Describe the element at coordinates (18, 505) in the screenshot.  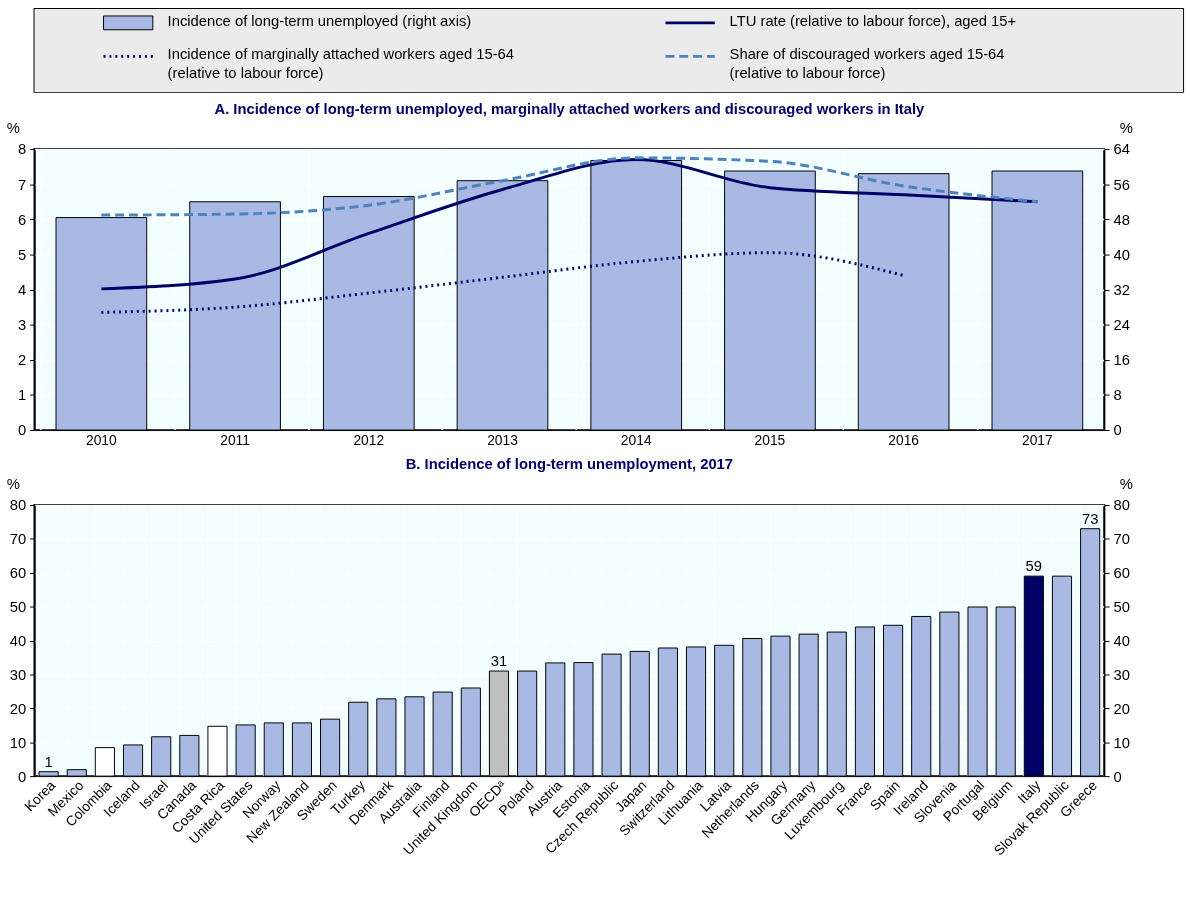
I see `y-tick-label: 80` at that location.